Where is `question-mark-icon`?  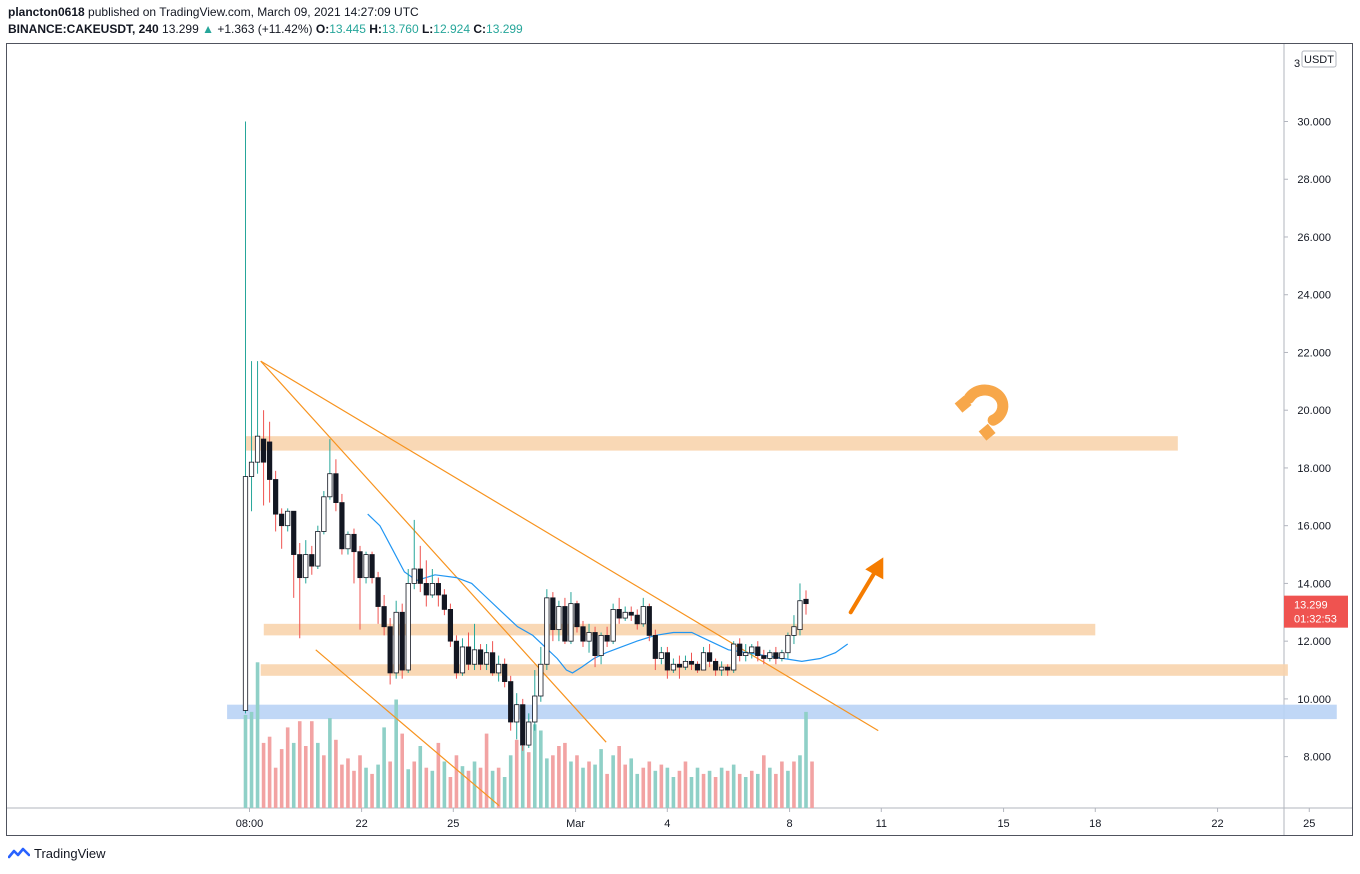
question-mark-icon is located at coordinates (986, 405).